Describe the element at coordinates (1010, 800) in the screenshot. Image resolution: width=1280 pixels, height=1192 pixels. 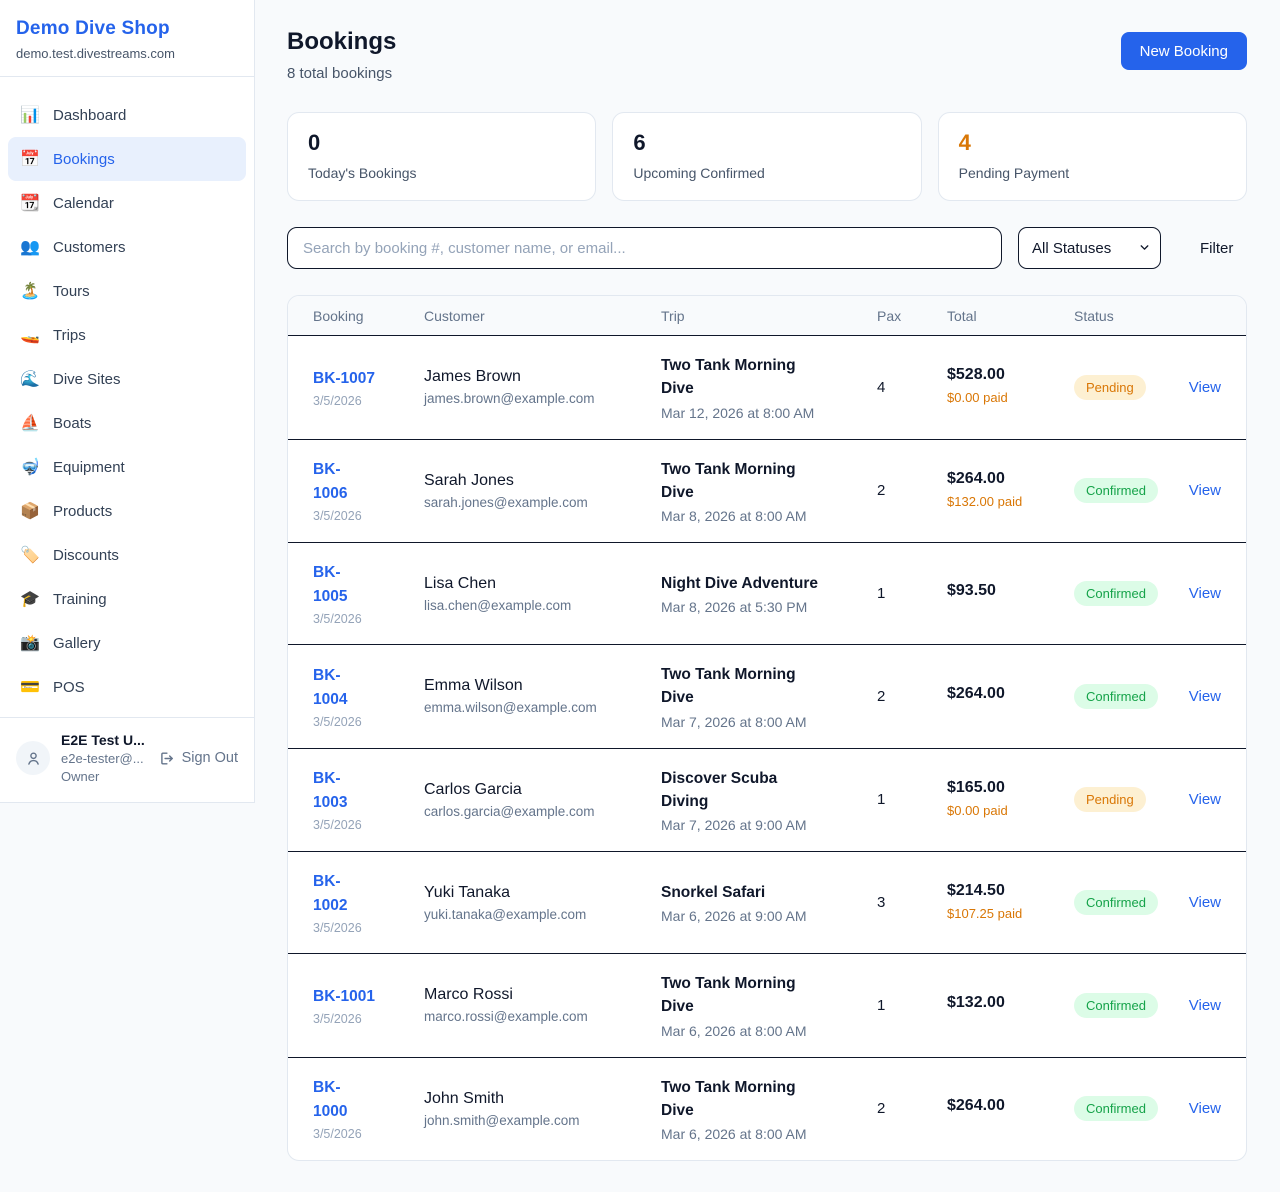
I see `total-cell: $165.00 $0.00 paid` at that location.